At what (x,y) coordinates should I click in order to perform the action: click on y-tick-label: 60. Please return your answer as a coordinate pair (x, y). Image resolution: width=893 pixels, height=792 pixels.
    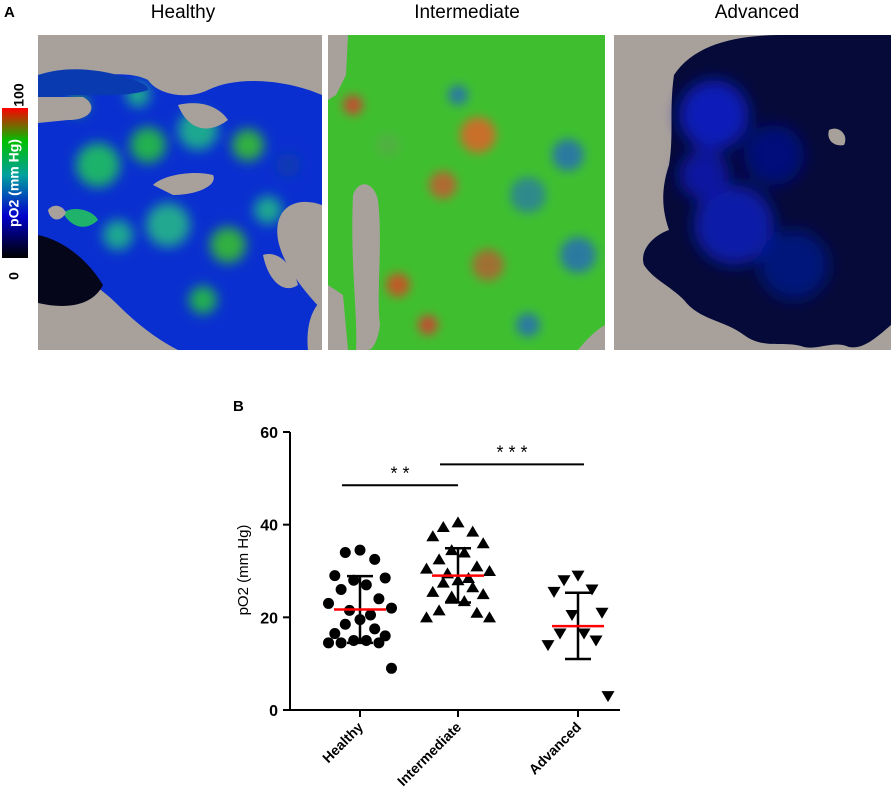
    Looking at the image, I should click on (269, 433).